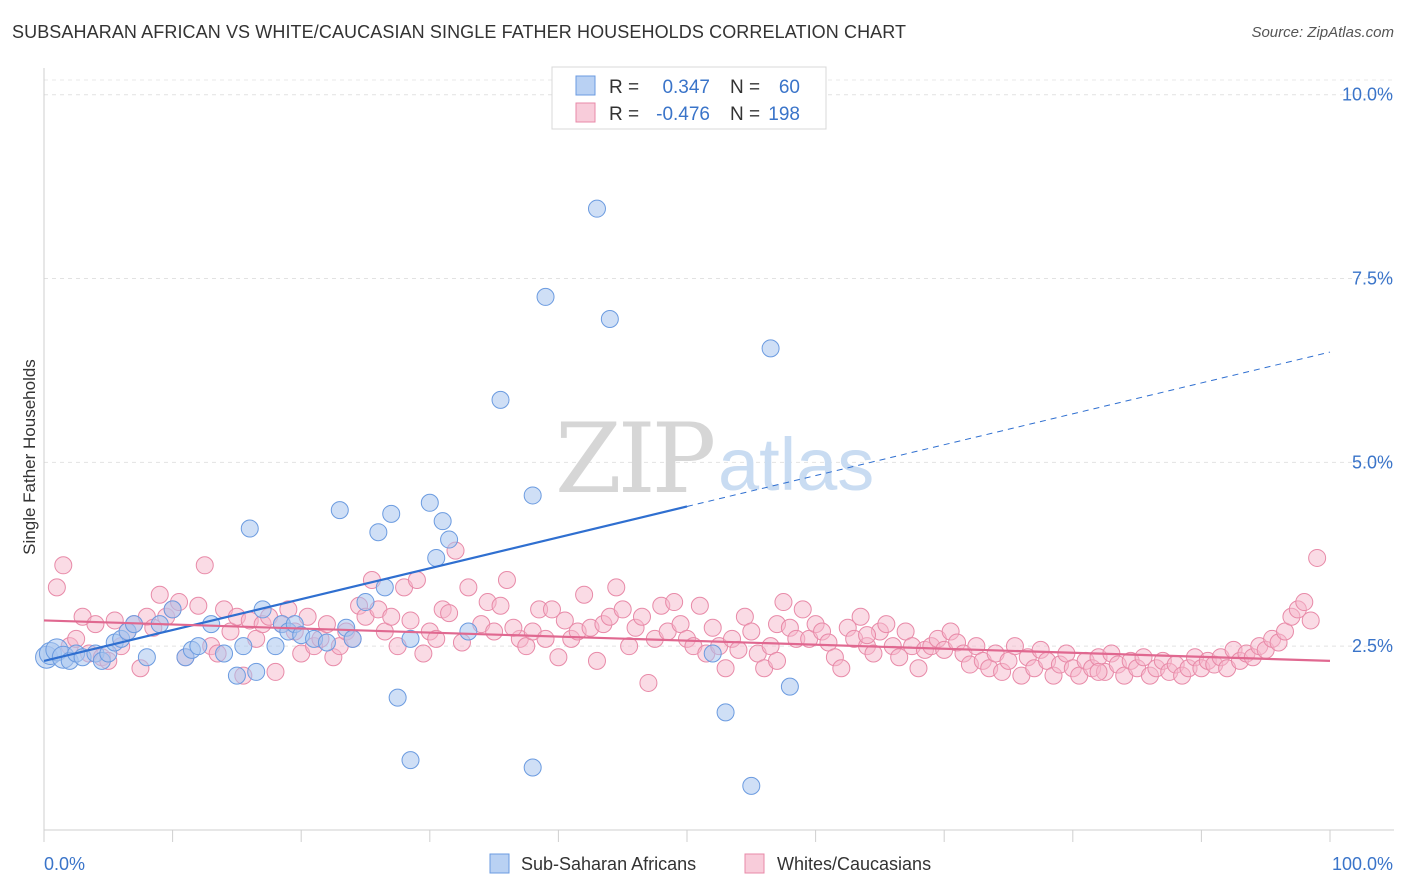 The image size is (1406, 892). What do you see at coordinates (1372, 462) in the screenshot?
I see `y-tick-label: 5.0%` at bounding box center [1372, 462].